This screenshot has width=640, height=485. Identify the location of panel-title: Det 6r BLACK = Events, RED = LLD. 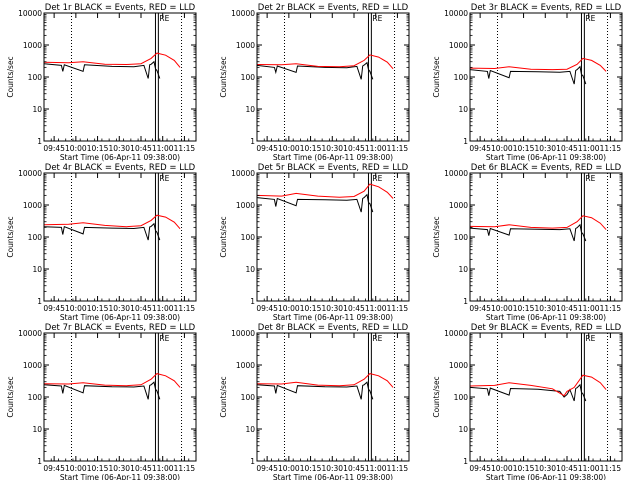
(546, 168).